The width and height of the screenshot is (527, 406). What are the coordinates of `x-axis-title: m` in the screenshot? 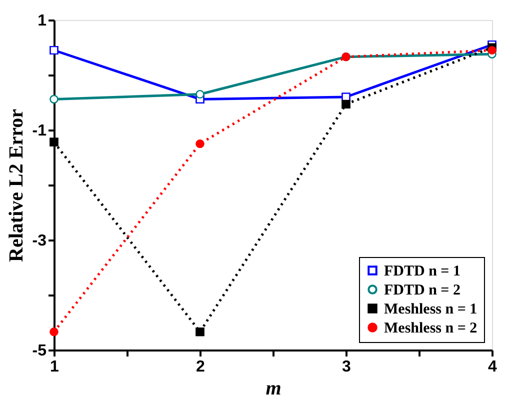 It's located at (274, 389).